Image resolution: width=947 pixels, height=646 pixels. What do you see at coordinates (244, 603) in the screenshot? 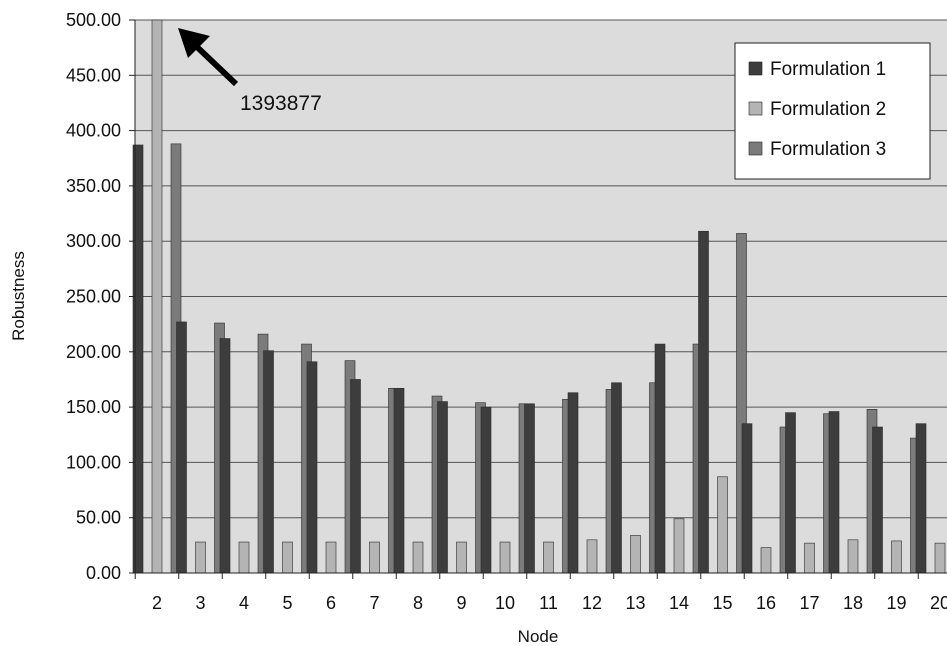
I see `x-tick-label: 4` at bounding box center [244, 603].